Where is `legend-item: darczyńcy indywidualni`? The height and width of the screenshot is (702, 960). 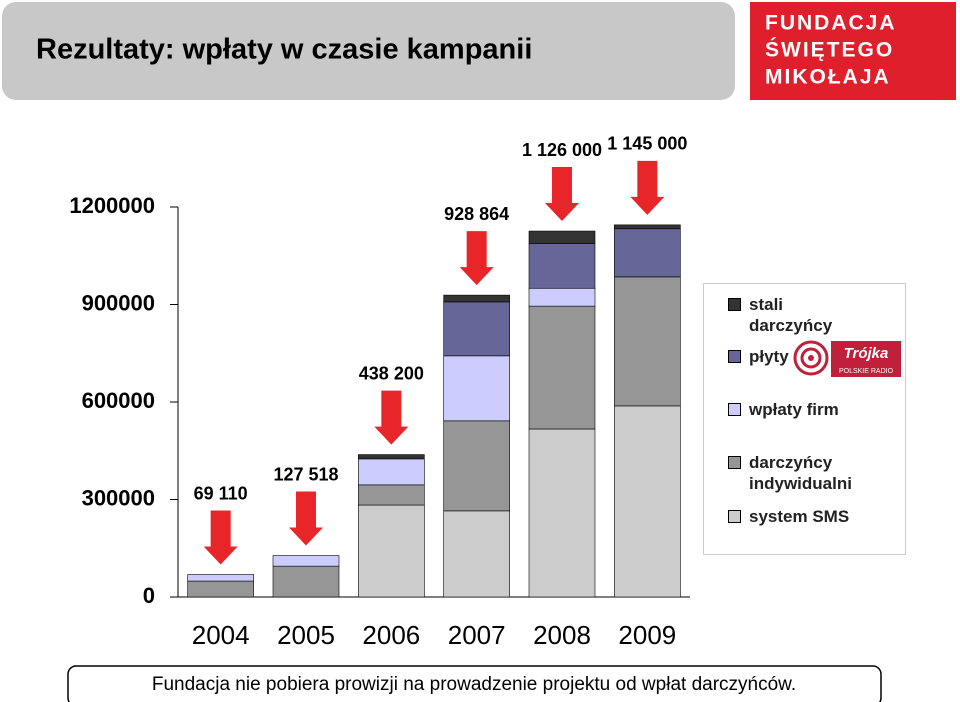 legend-item: darczyńcy indywidualni is located at coordinates (798, 473).